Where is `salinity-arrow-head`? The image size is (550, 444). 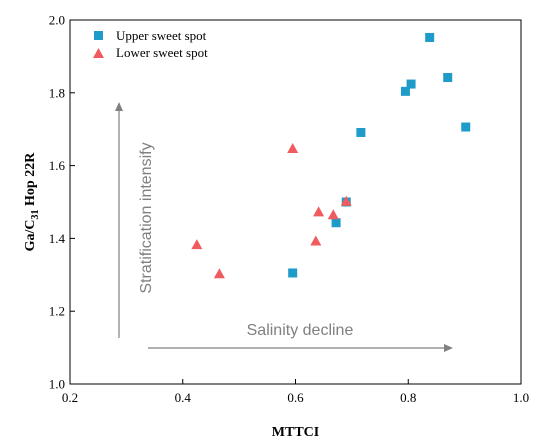
salinity-arrow-head is located at coordinates (448, 348).